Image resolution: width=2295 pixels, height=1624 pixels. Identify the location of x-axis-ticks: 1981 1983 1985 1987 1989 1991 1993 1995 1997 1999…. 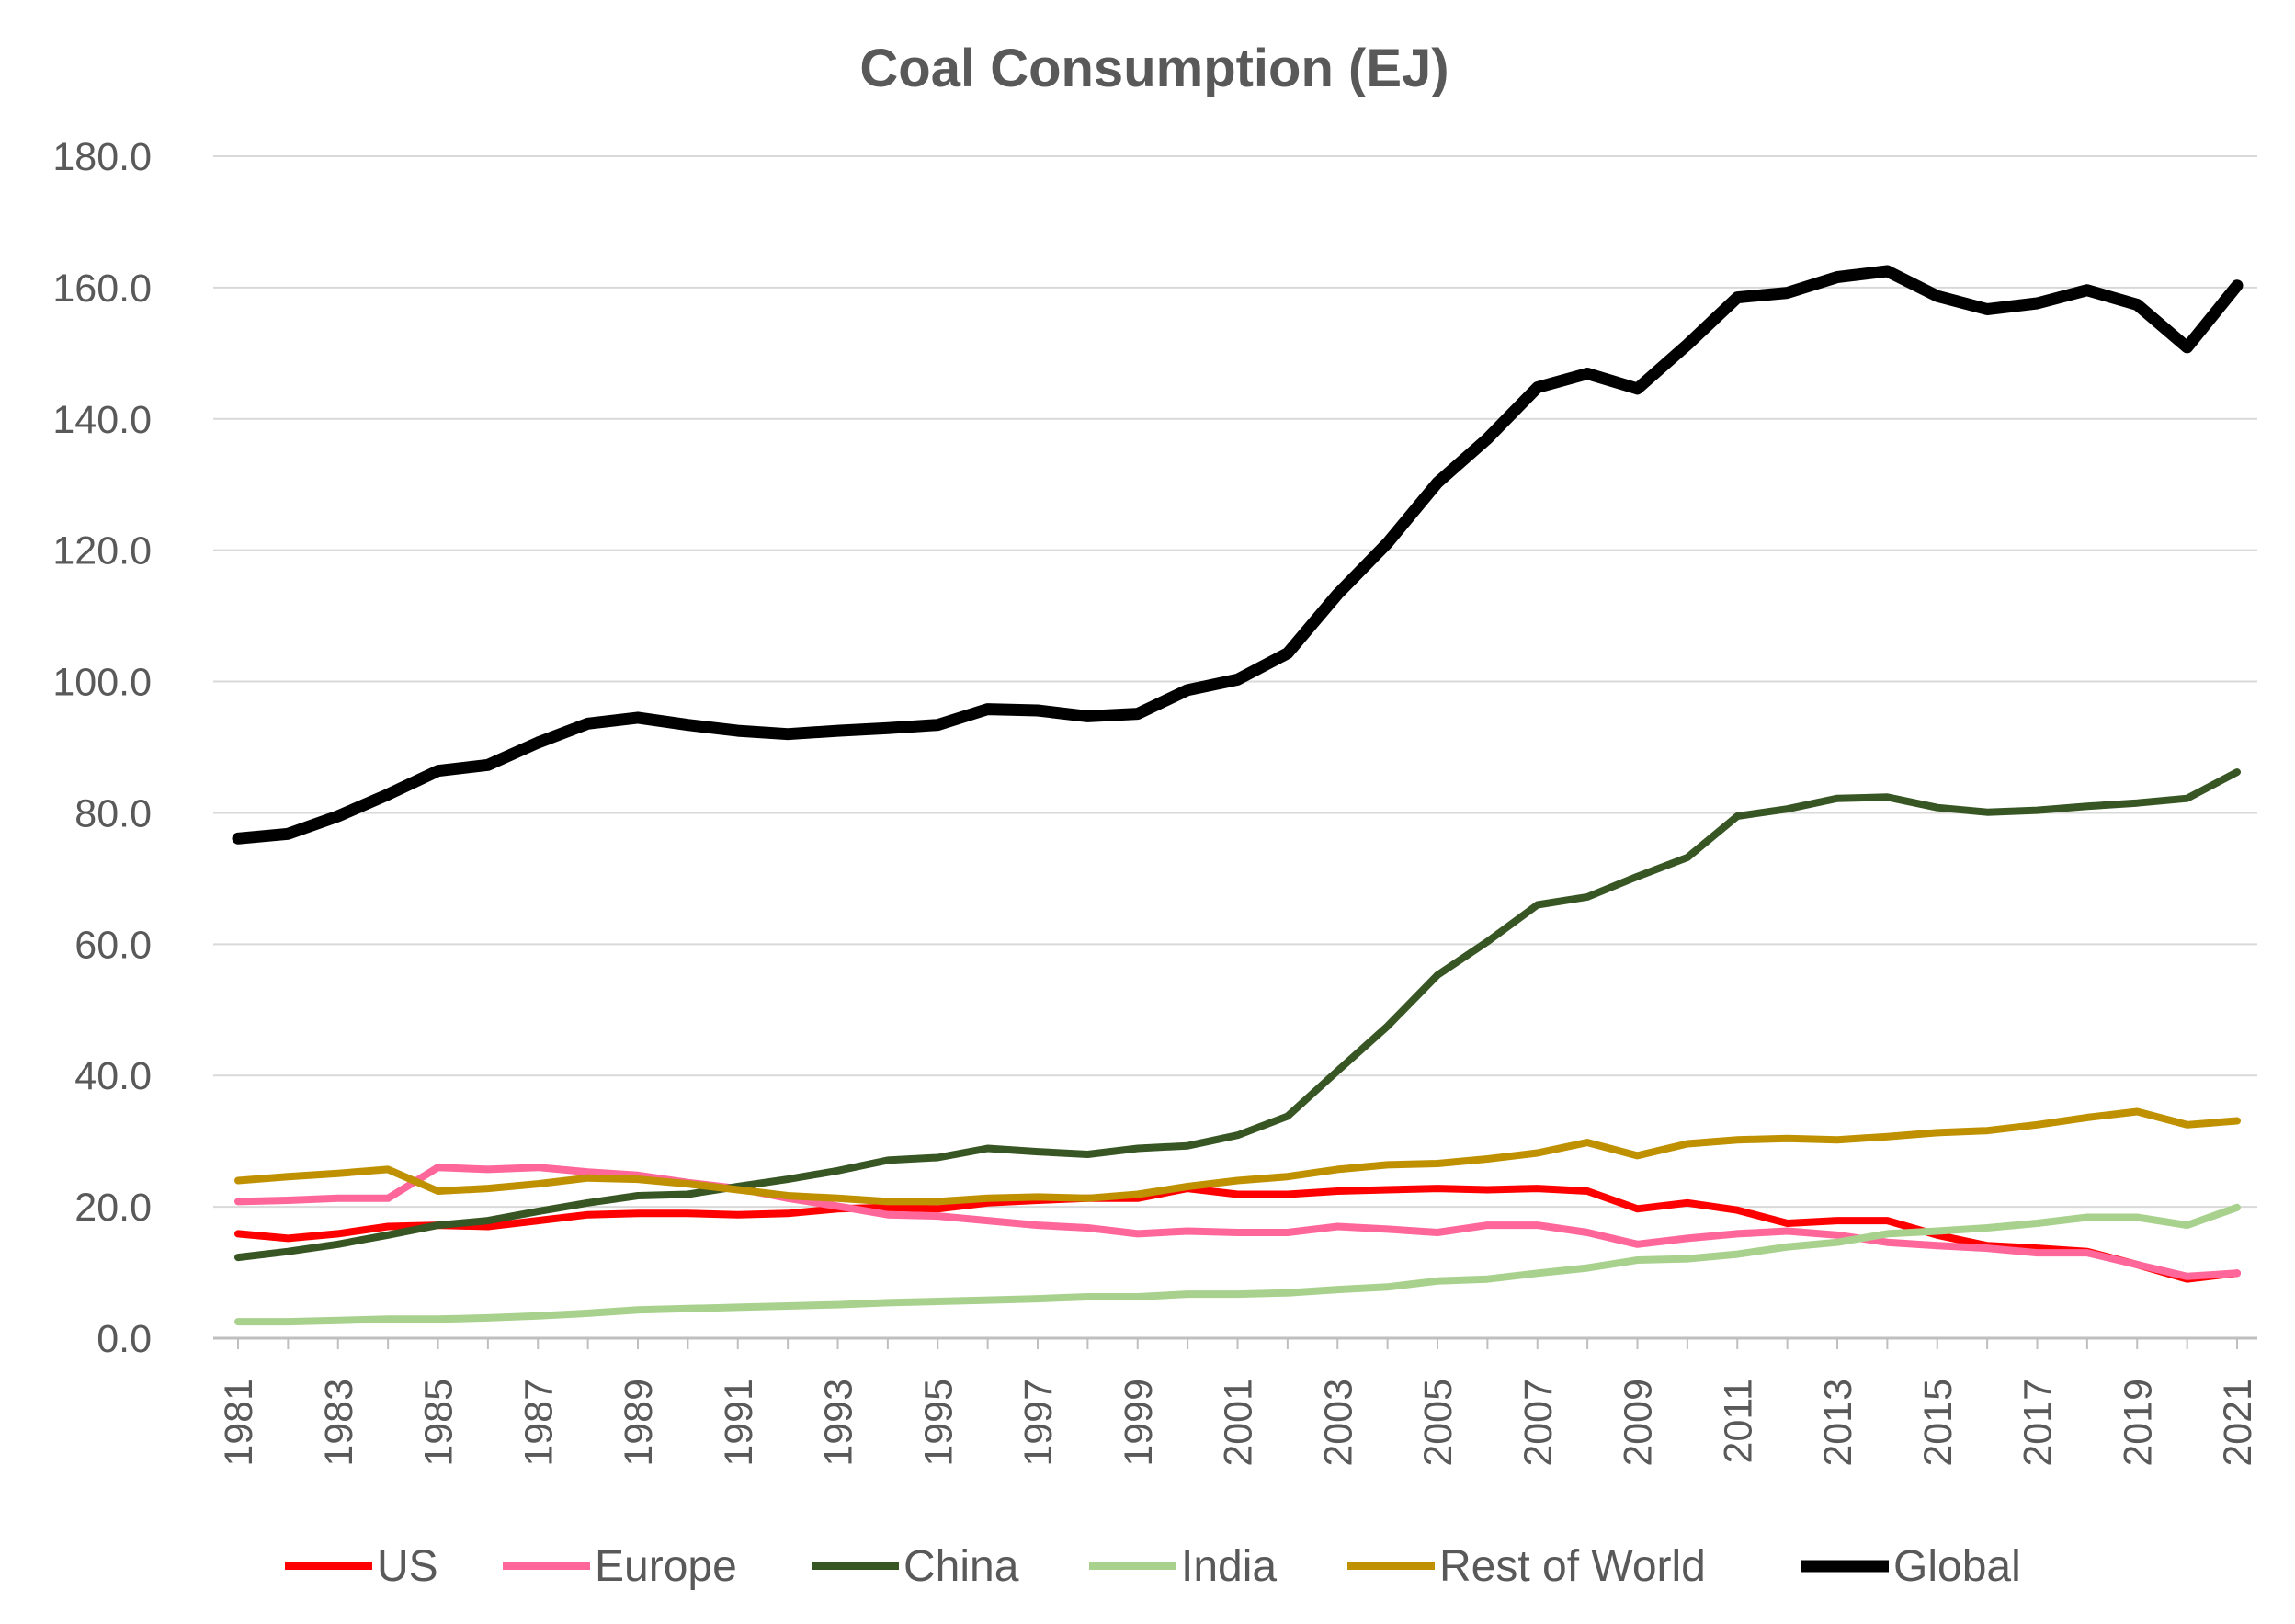
(1238, 1402).